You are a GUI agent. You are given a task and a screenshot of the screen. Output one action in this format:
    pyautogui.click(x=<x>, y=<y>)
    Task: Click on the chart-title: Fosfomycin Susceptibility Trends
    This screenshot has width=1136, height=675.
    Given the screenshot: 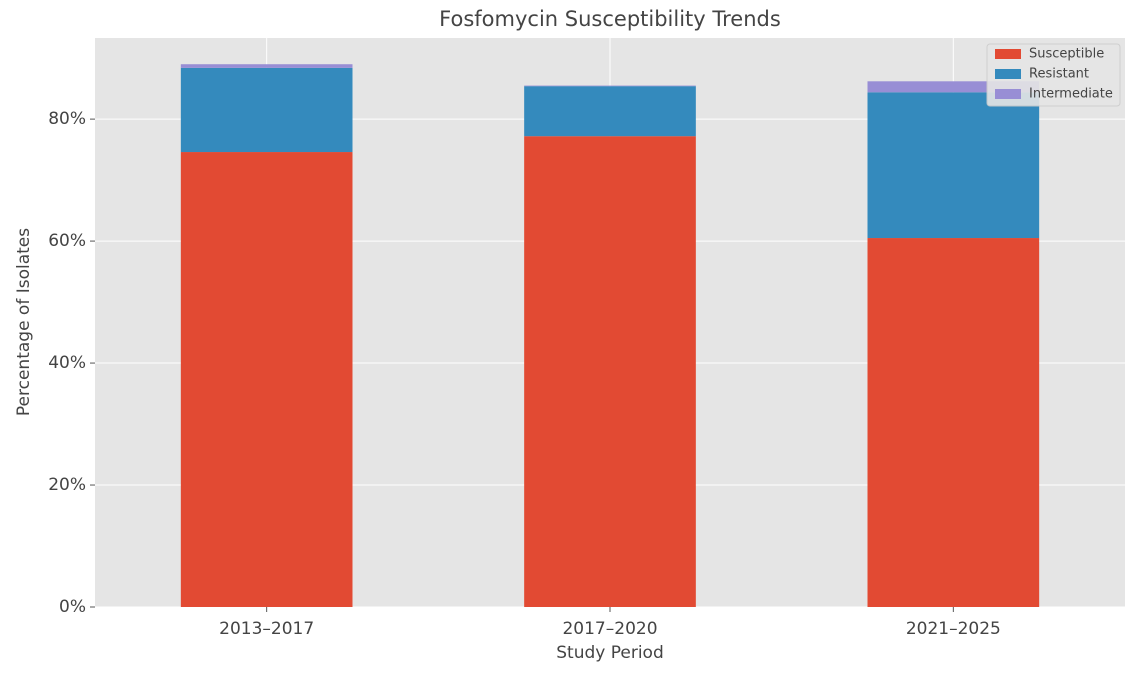 What is the action you would take?
    pyautogui.click(x=610, y=19)
    